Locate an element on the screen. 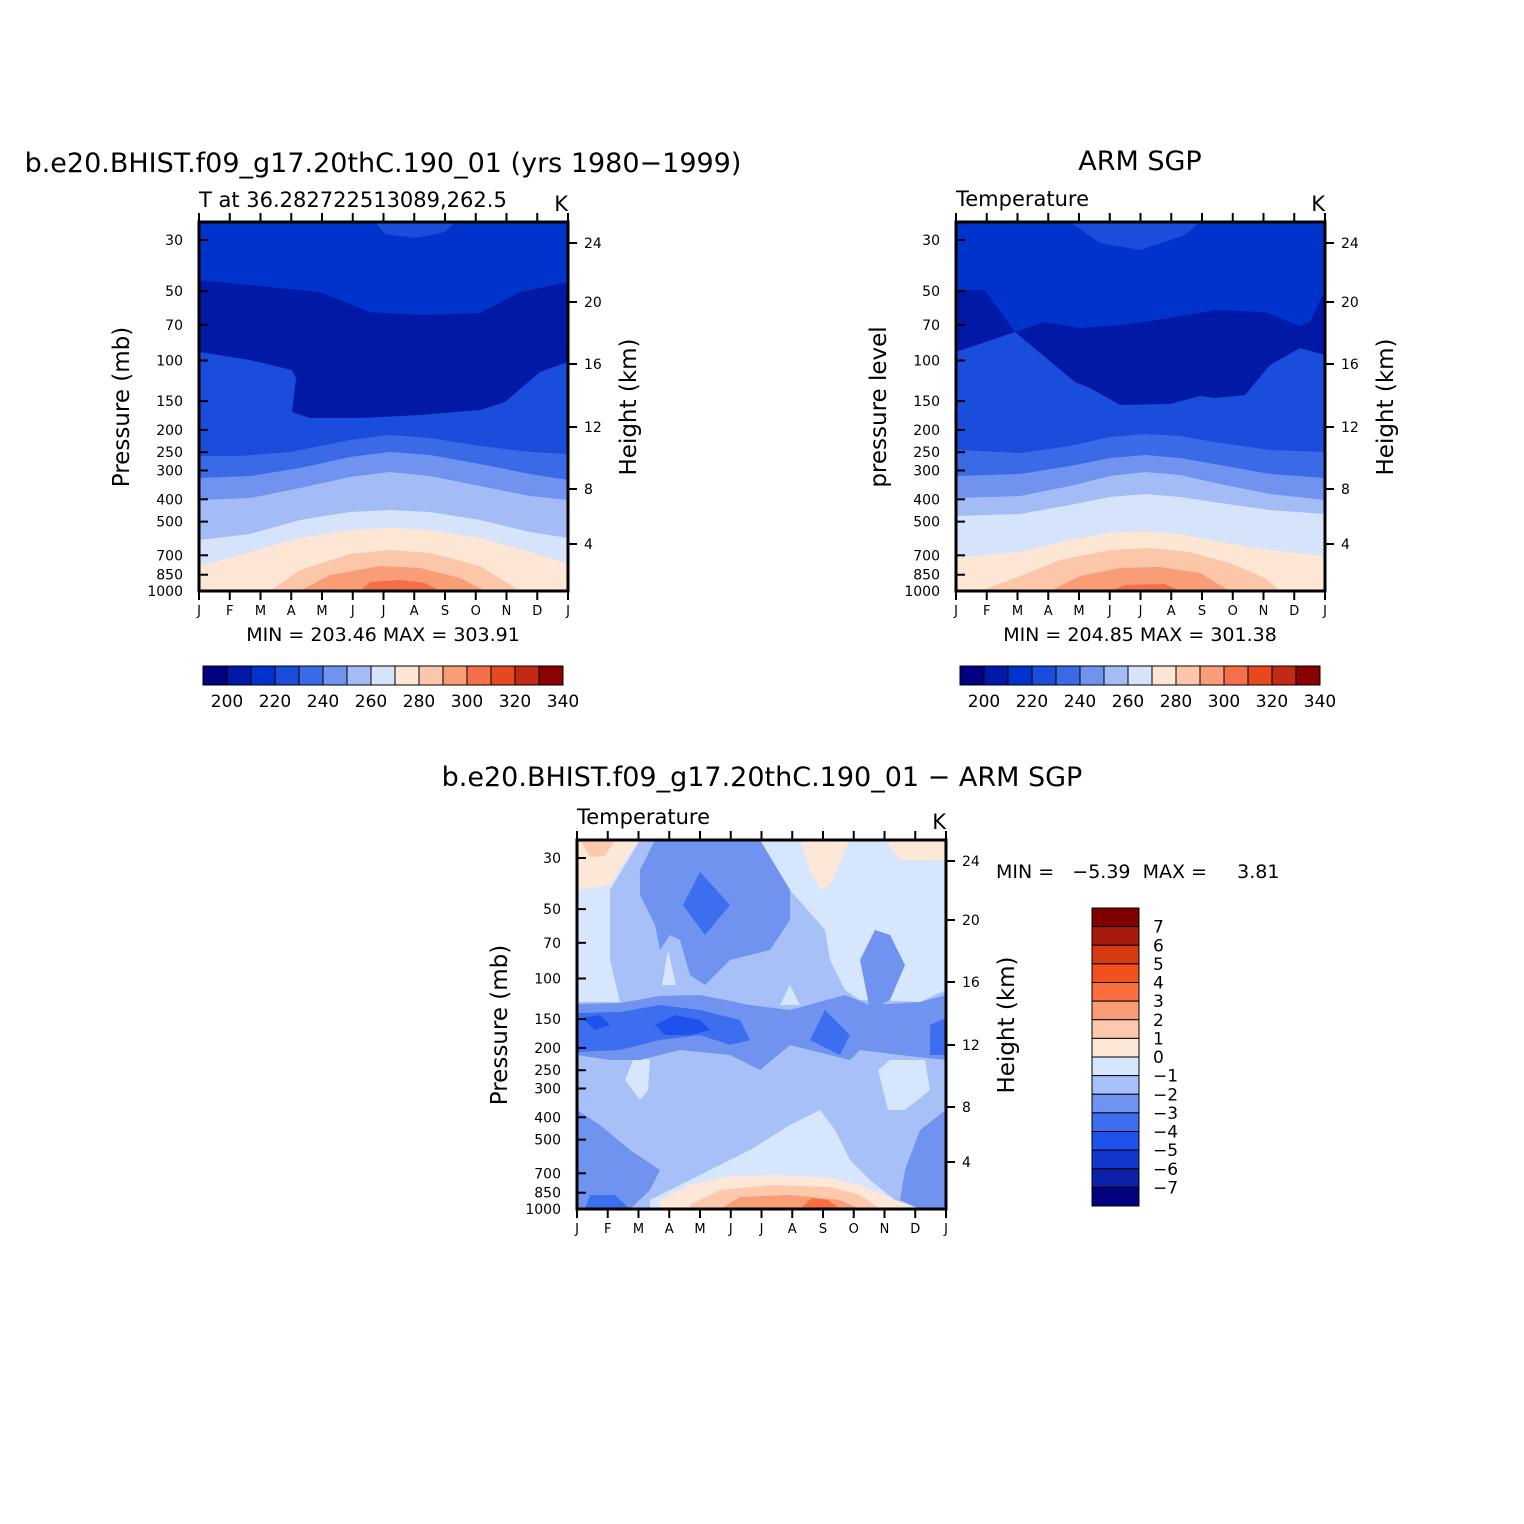 The width and height of the screenshot is (1524, 1524). panel-obs-units: K is located at coordinates (1318, 204).